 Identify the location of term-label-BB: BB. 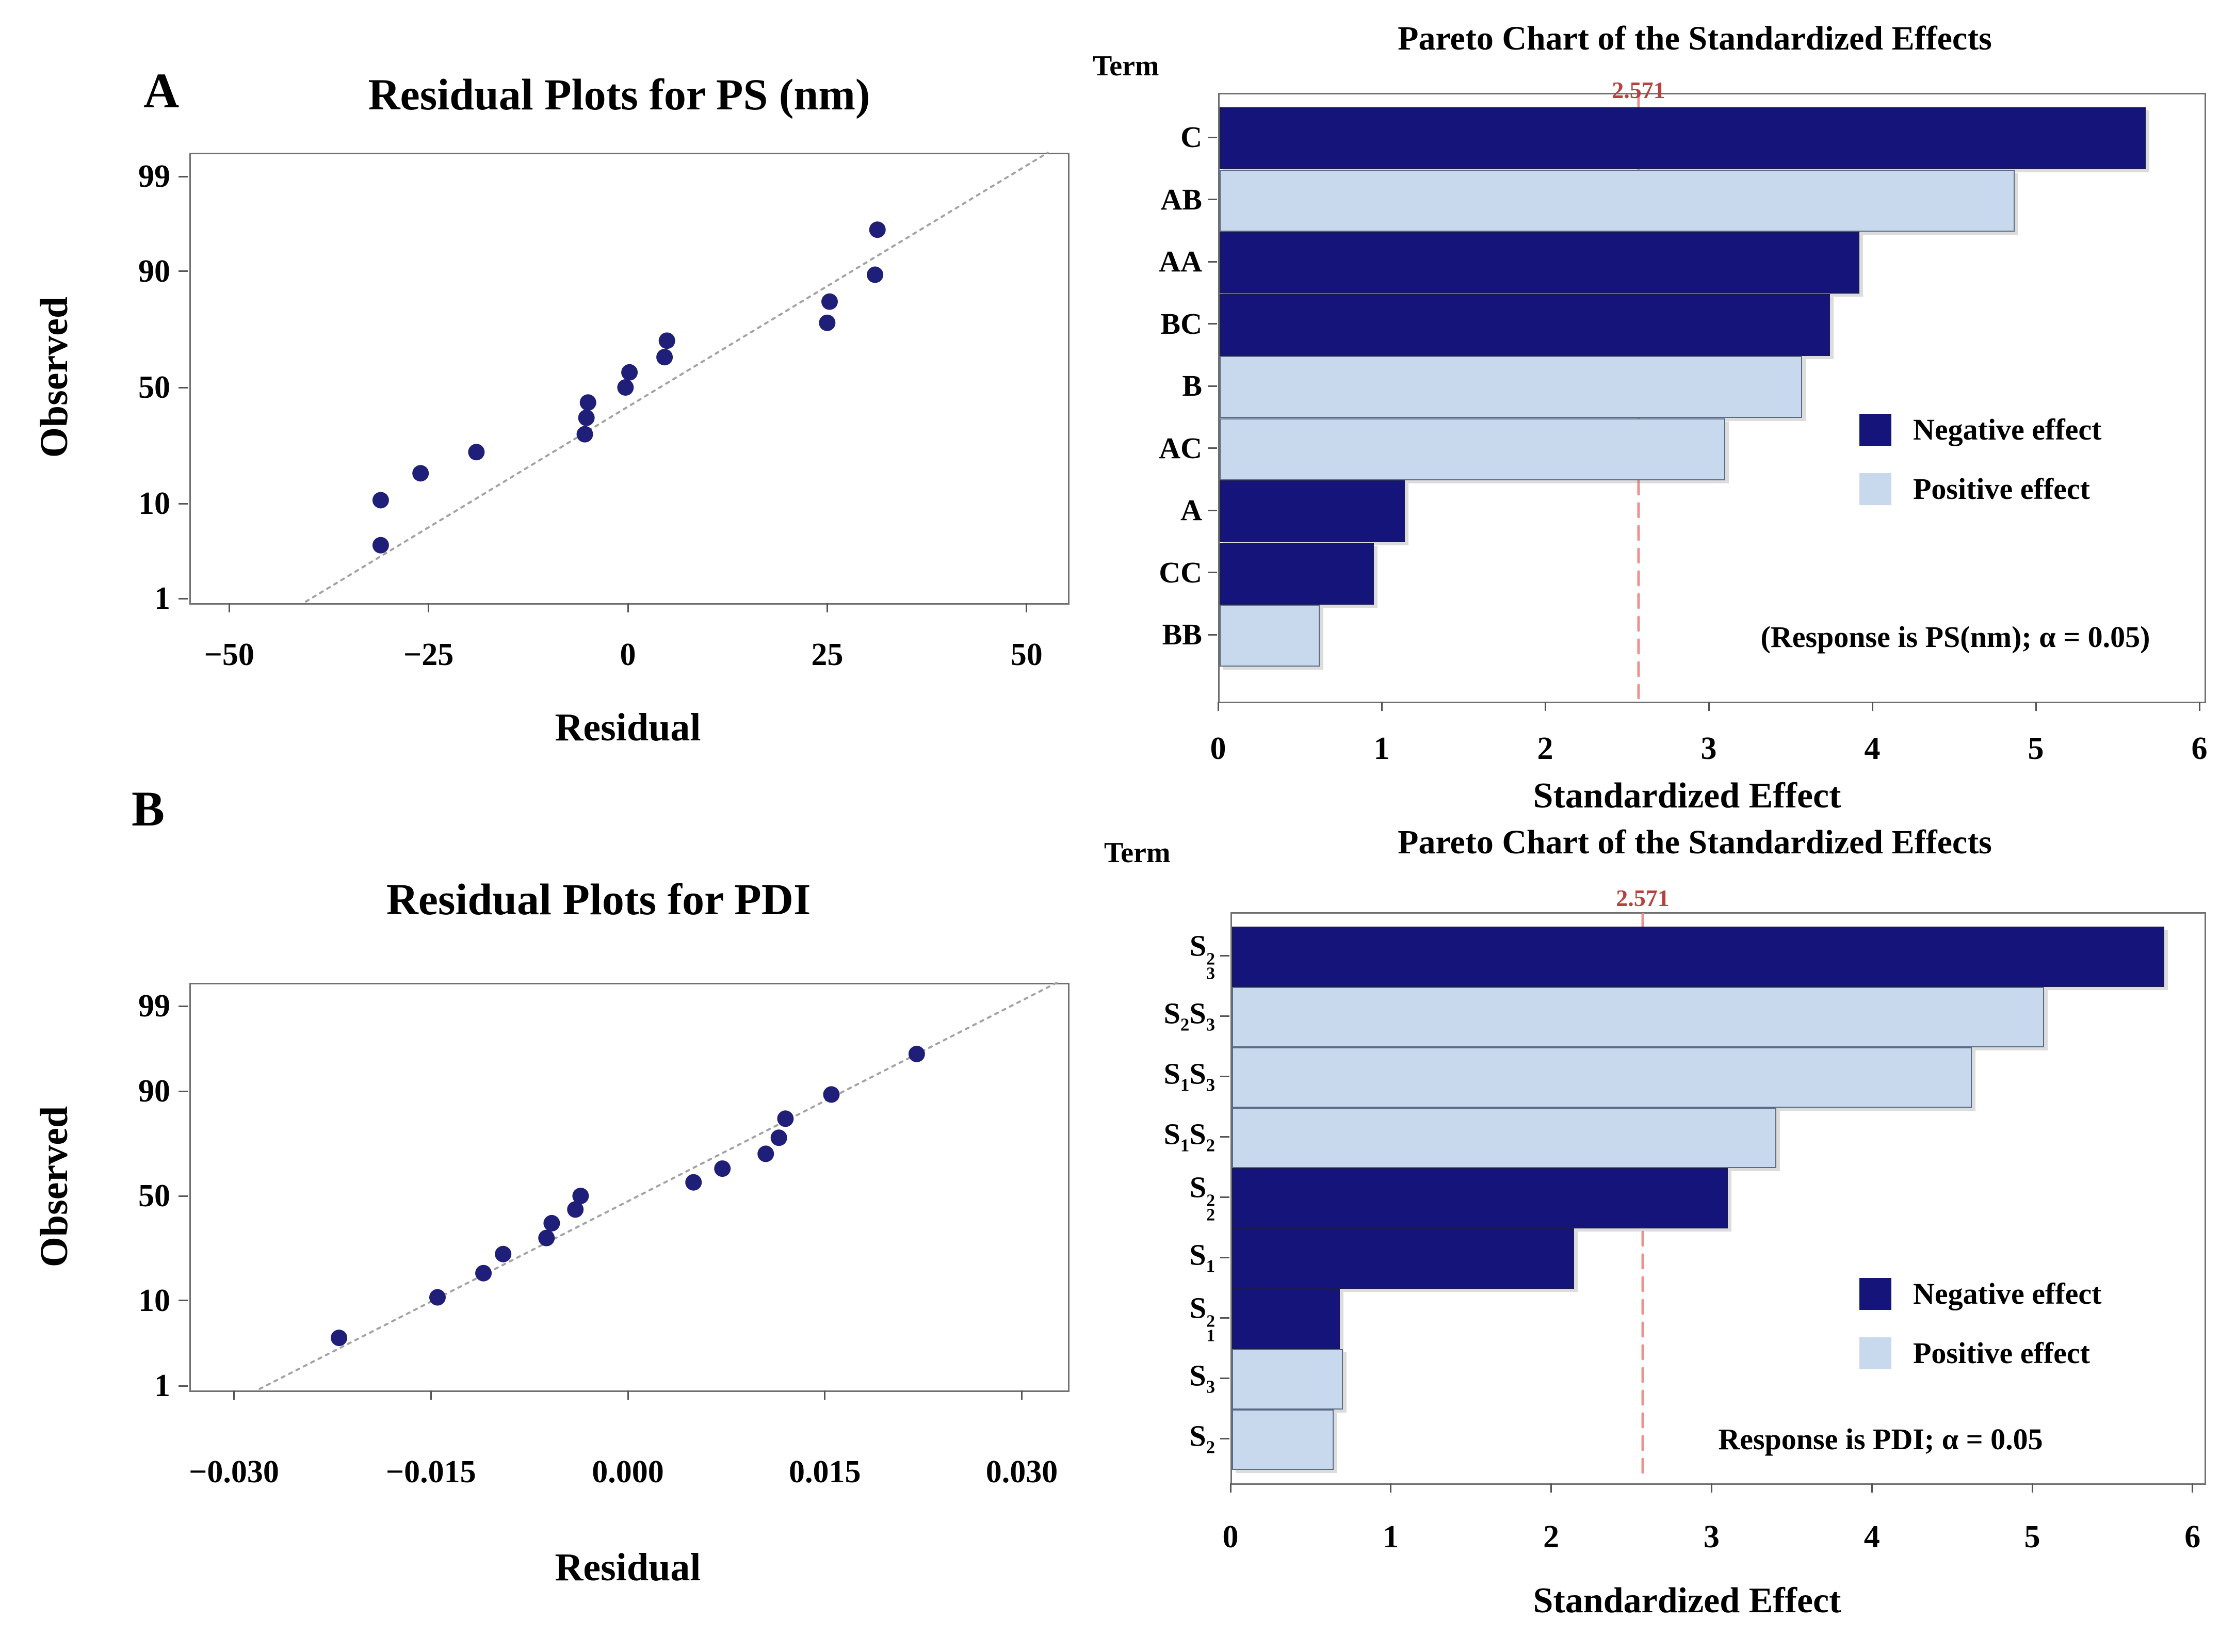
(1182, 634).